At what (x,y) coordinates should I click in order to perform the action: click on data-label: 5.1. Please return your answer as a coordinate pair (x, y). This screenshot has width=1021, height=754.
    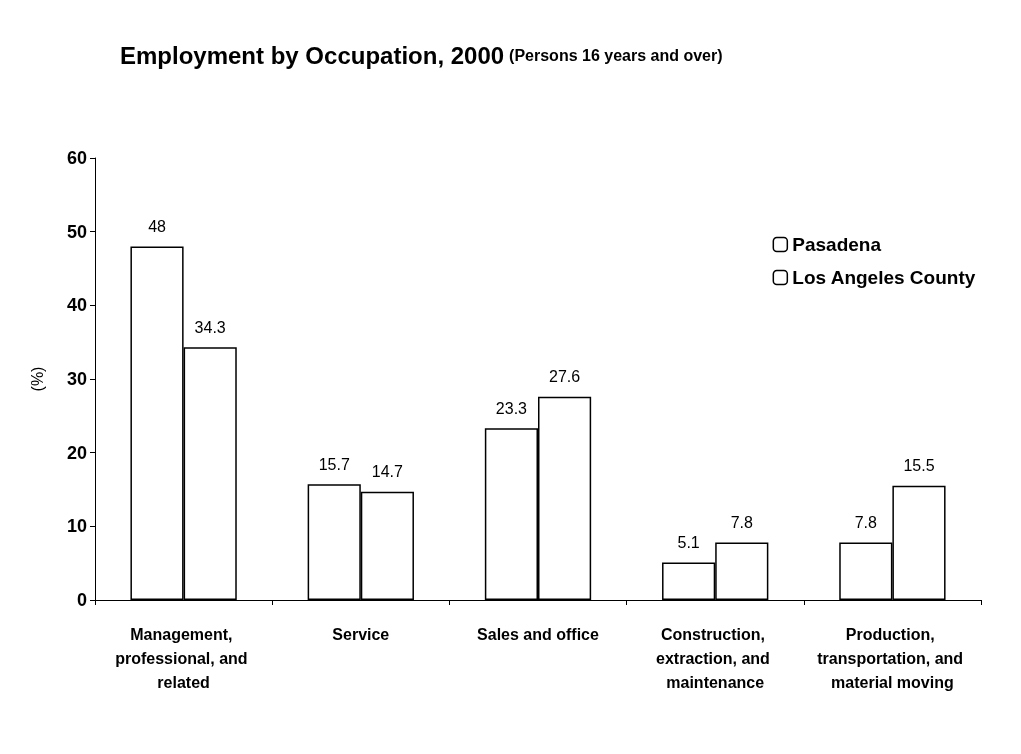
    Looking at the image, I should click on (688, 542).